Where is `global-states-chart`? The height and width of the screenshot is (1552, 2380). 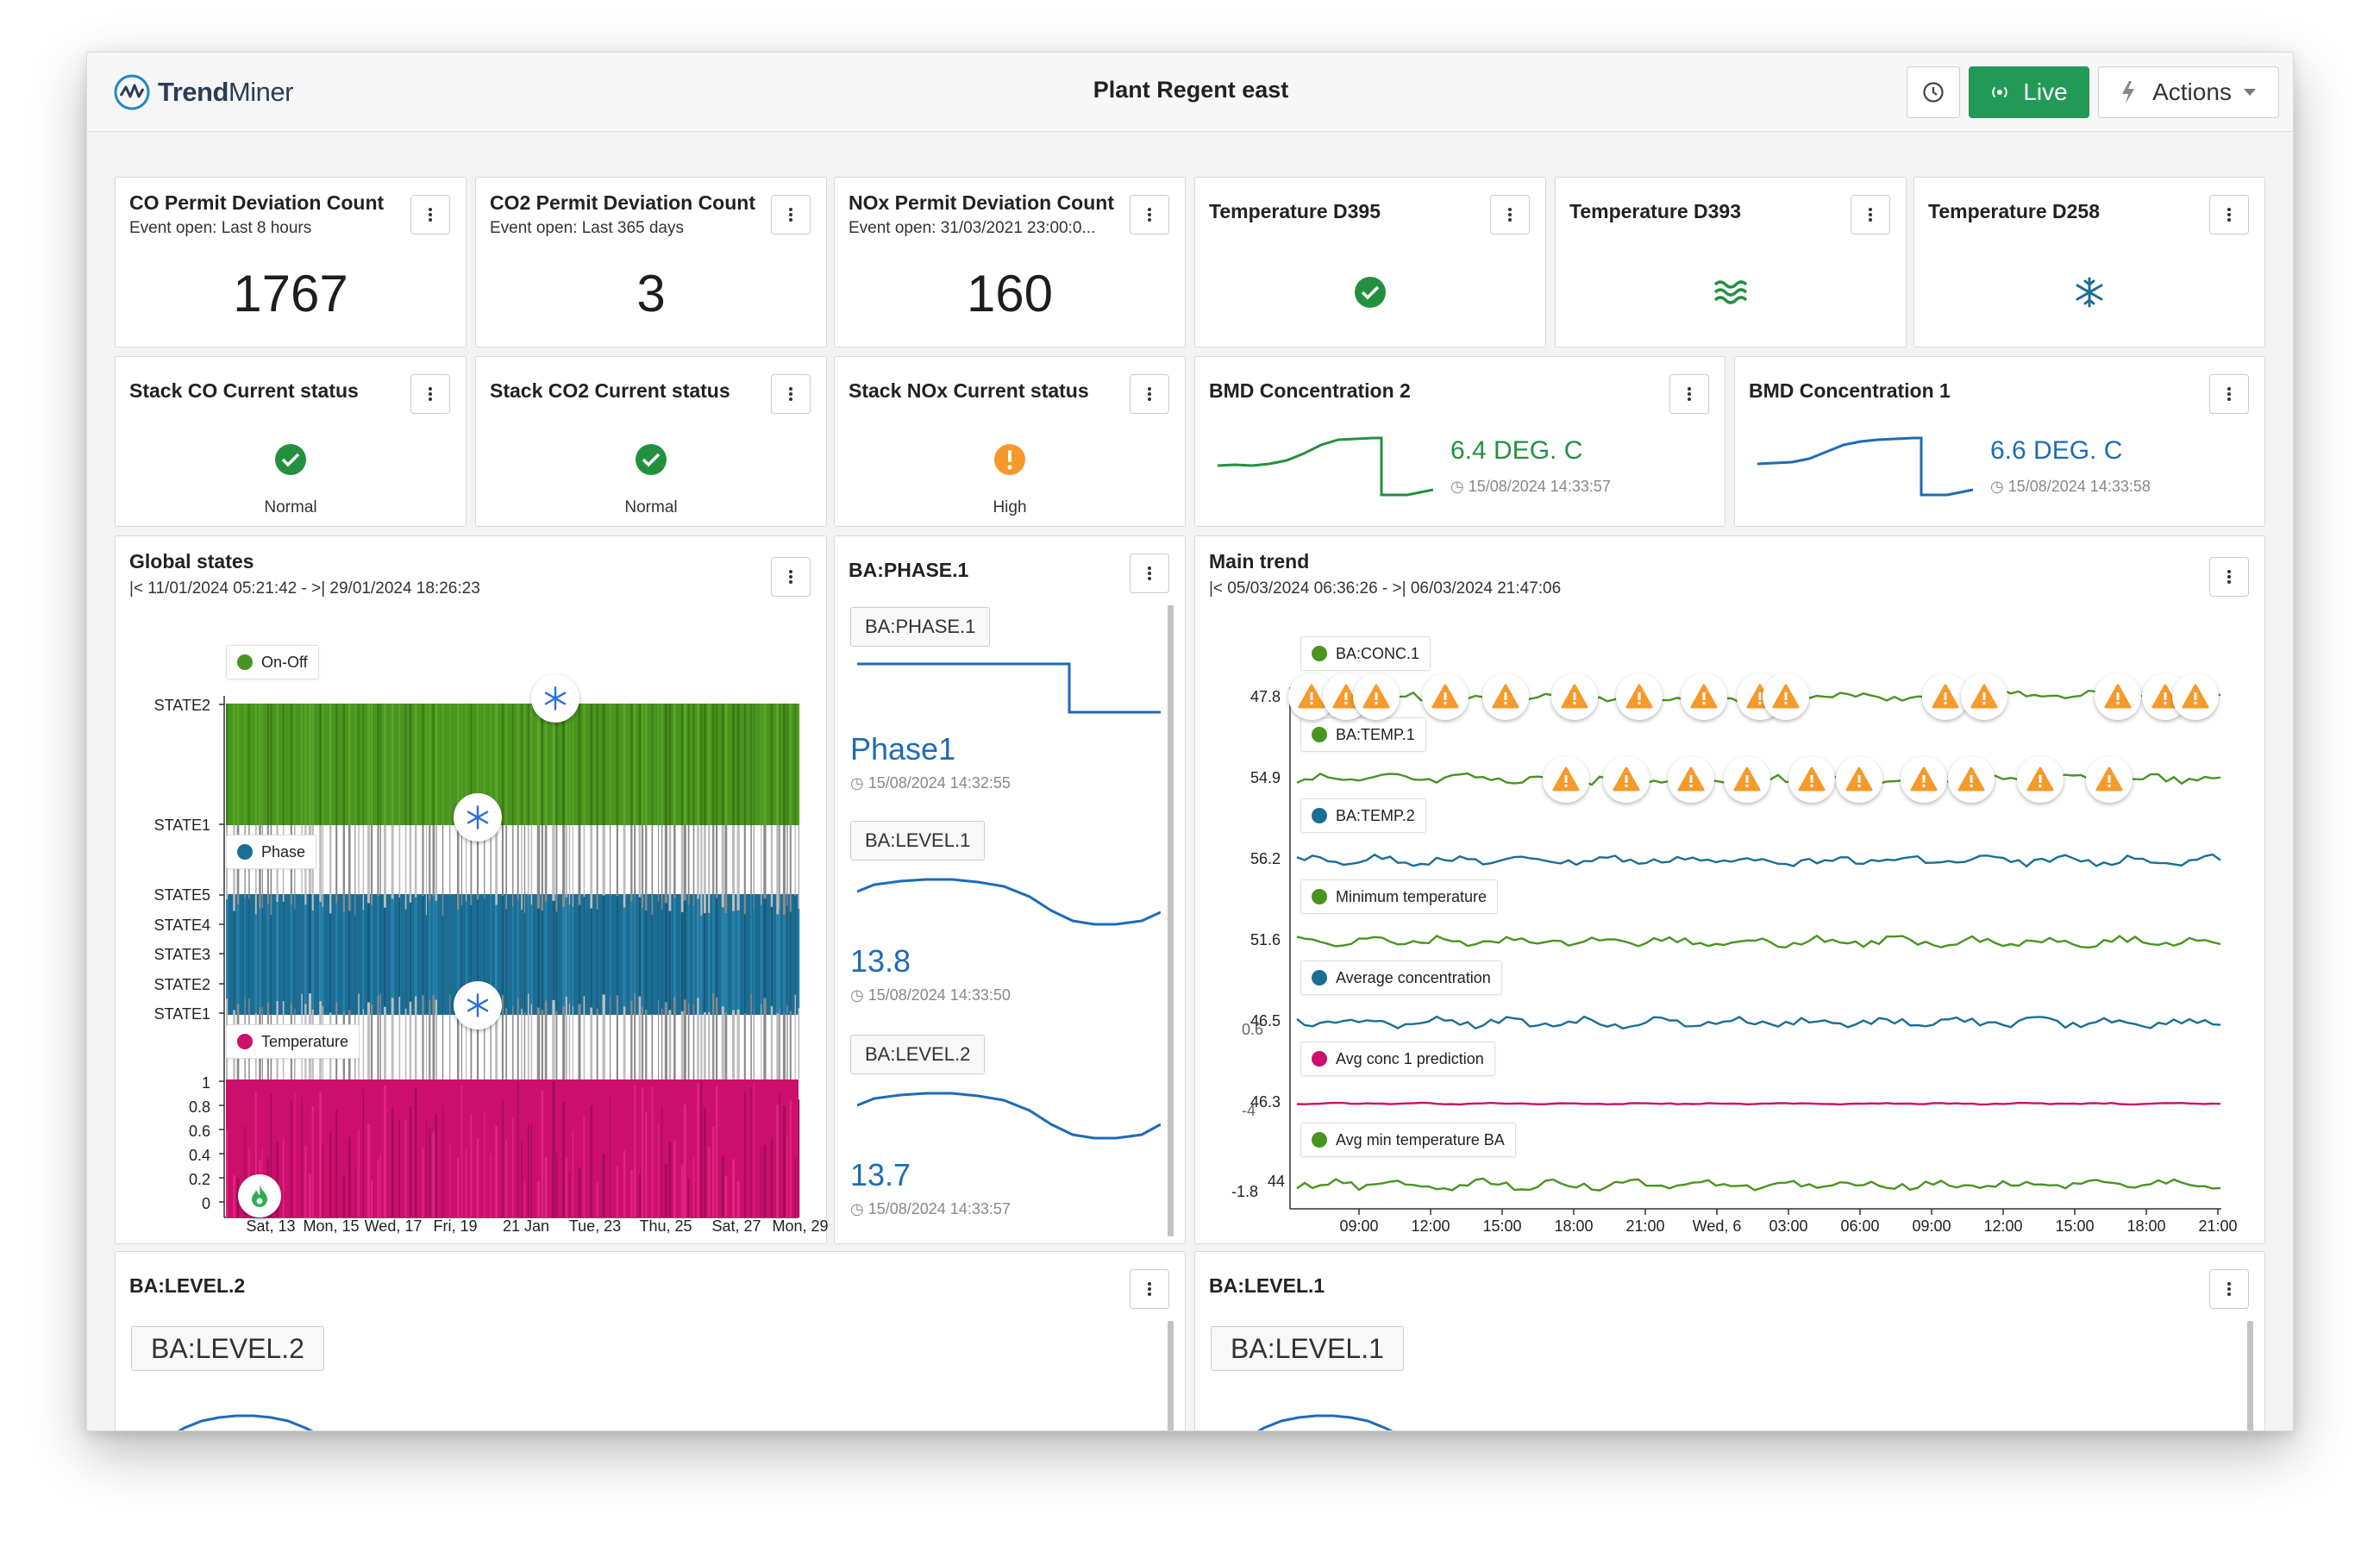
global-states-chart is located at coordinates (472, 891).